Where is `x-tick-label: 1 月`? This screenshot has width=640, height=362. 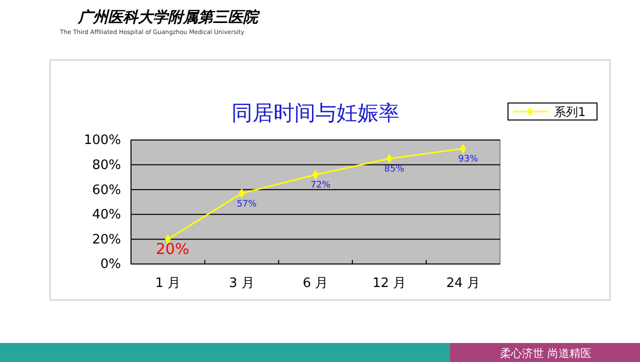 x-tick-label: 1 月 is located at coordinates (168, 284).